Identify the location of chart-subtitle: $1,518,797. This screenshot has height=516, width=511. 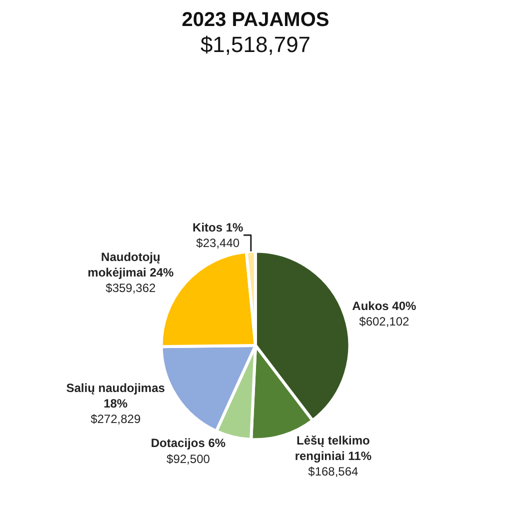
(255, 44).